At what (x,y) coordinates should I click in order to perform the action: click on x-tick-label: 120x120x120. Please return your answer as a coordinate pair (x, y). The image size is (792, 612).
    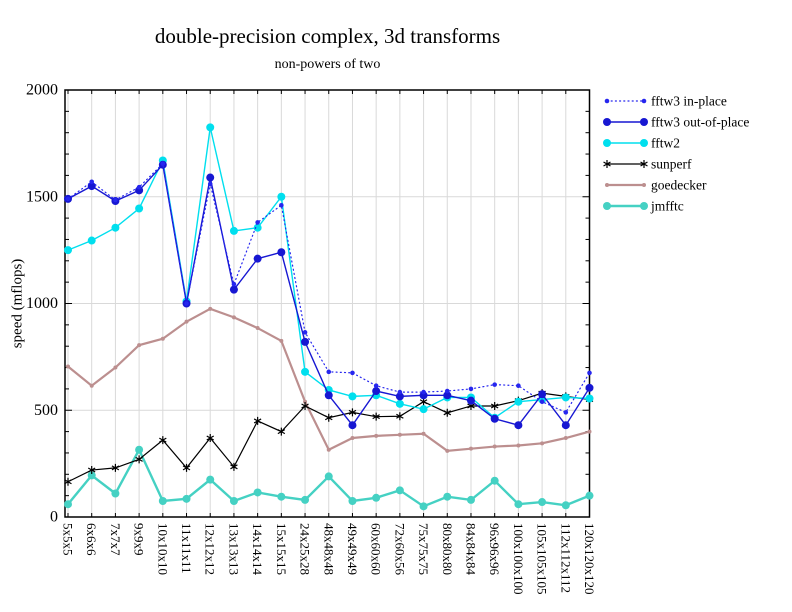
    Looking at the image, I should click on (589, 559).